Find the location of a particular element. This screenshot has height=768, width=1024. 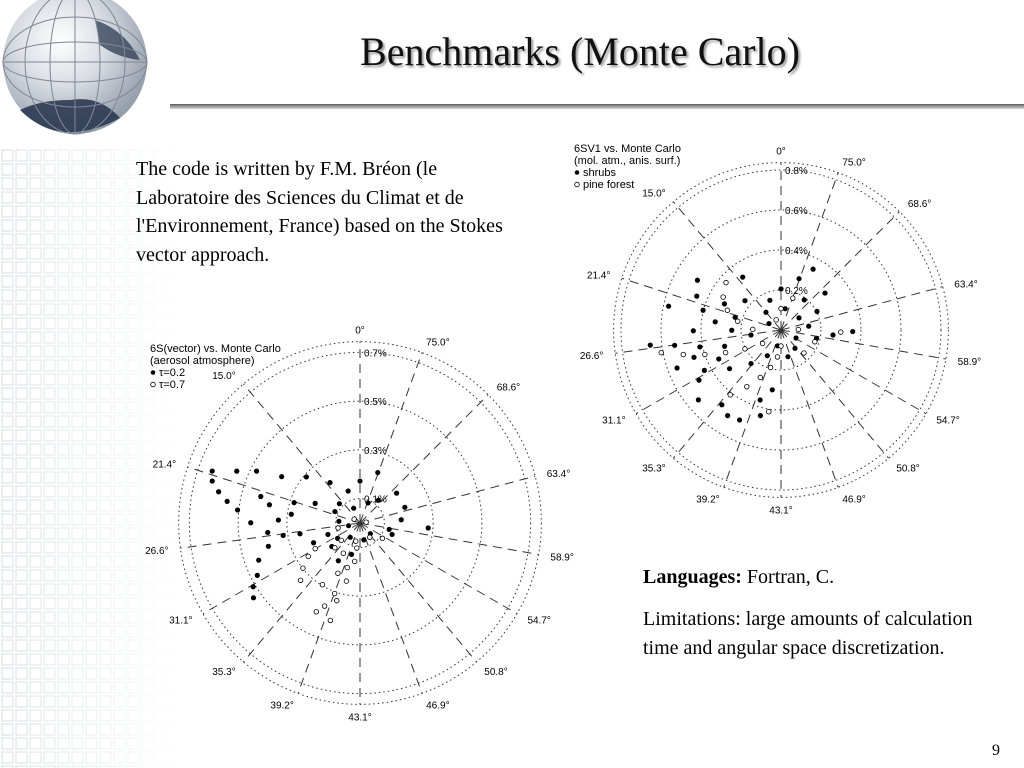

angle-label: 39.2° is located at coordinates (281, 706).